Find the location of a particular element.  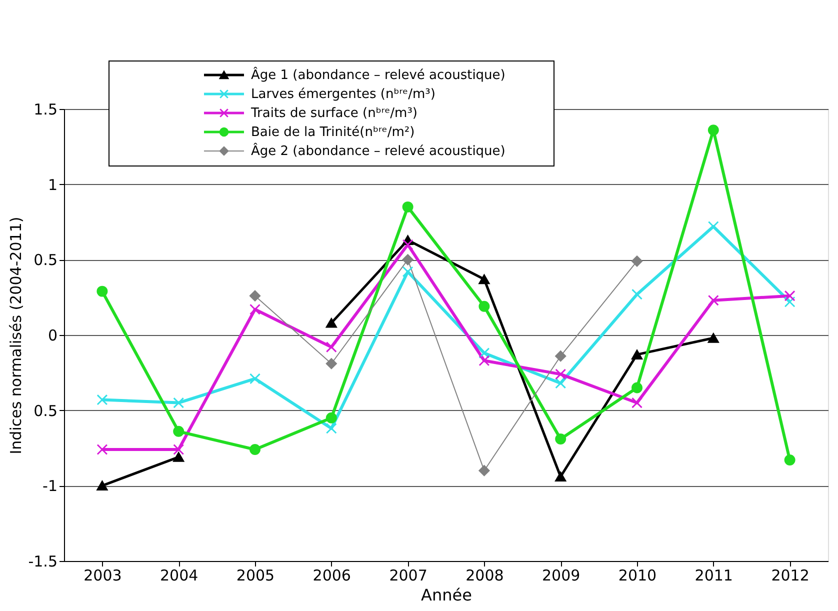

legend-label: Larves émergentes (nᵇʳᵉ/m³) is located at coordinates (343, 94).